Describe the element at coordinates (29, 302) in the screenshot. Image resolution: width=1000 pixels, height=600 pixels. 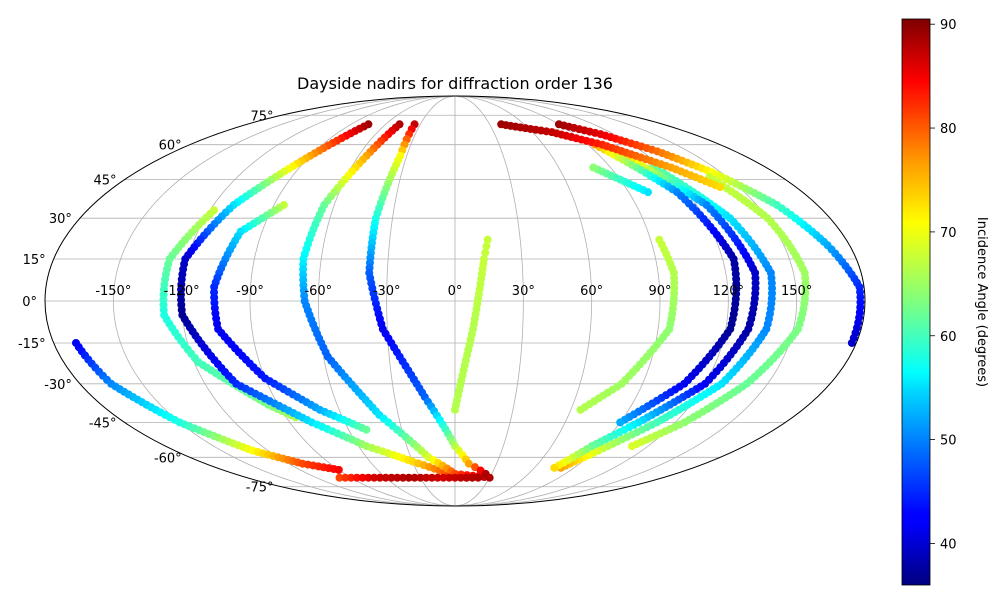
I see `y-tick-label: 0°` at that location.